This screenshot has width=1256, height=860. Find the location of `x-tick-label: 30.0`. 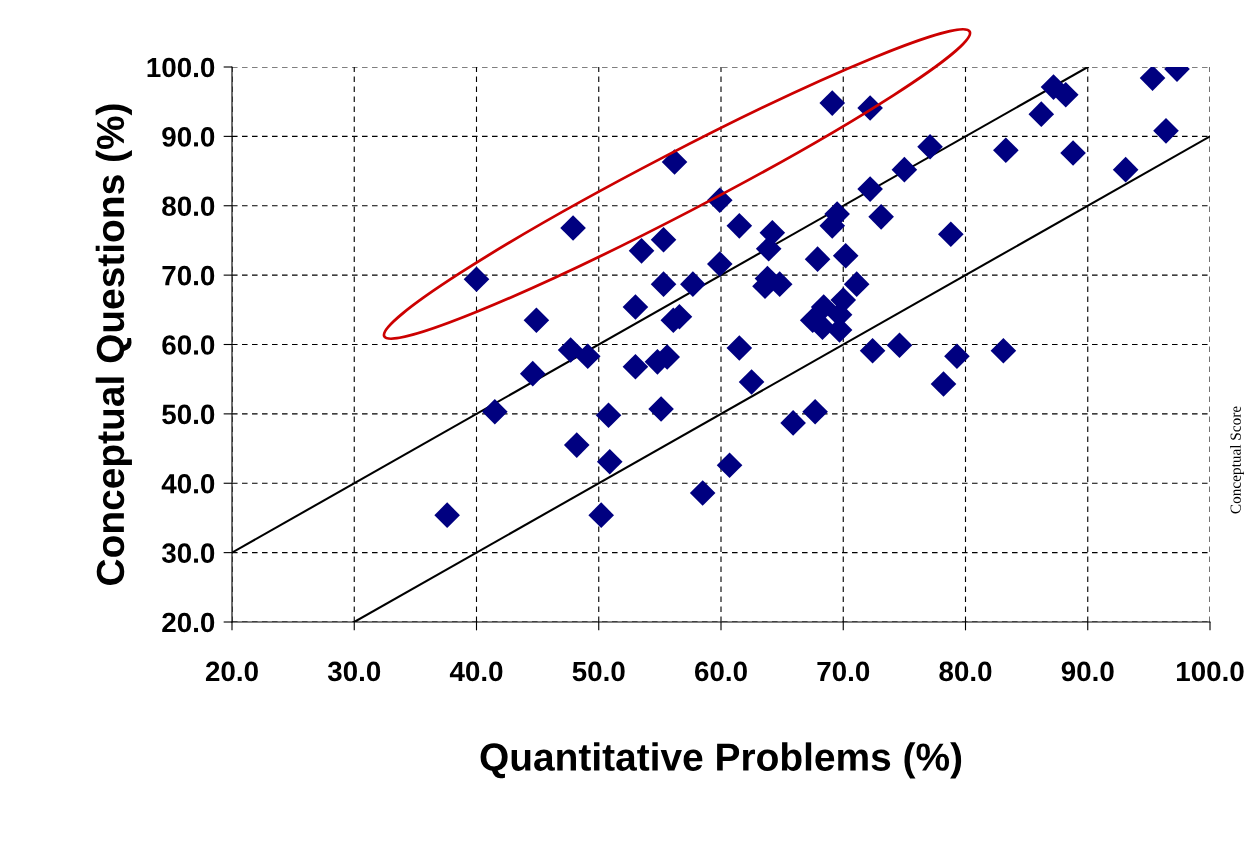

x-tick-label: 30.0 is located at coordinates (354, 671).